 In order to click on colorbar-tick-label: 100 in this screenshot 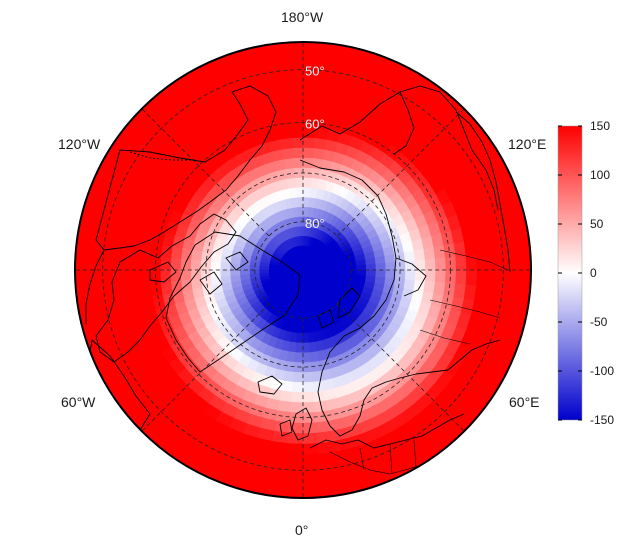, I will do `click(600, 175)`.